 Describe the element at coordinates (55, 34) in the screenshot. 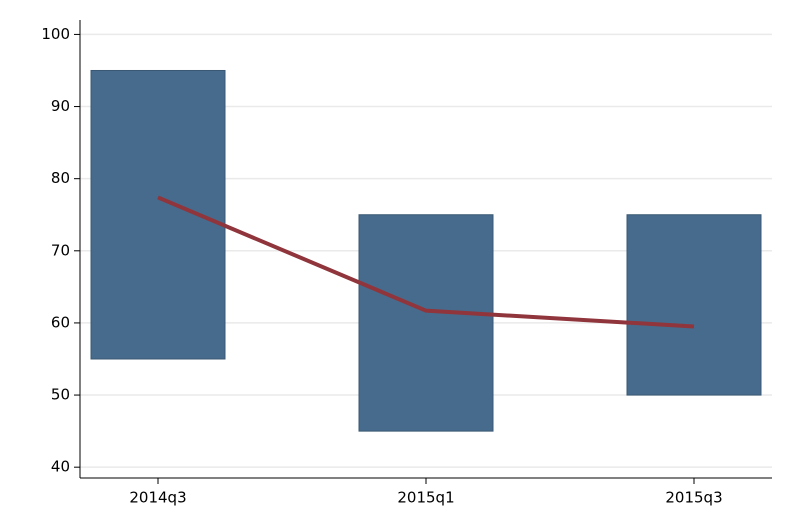

I see `y-tick-label: 100` at that location.